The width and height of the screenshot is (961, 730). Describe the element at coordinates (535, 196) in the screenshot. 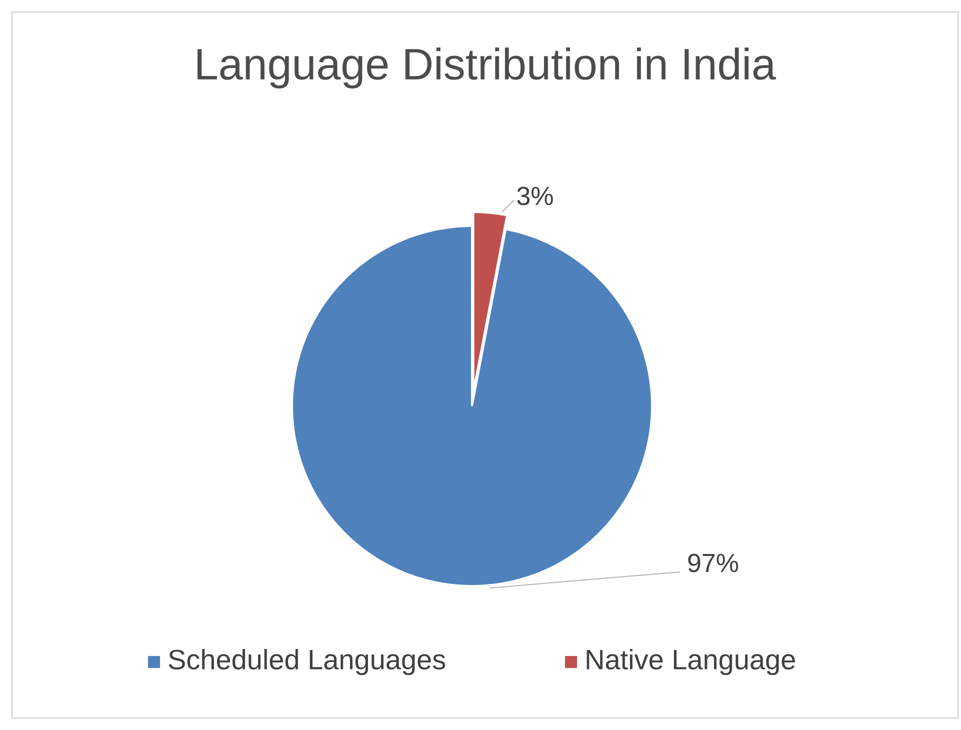

I see `data-label: 3%` at that location.